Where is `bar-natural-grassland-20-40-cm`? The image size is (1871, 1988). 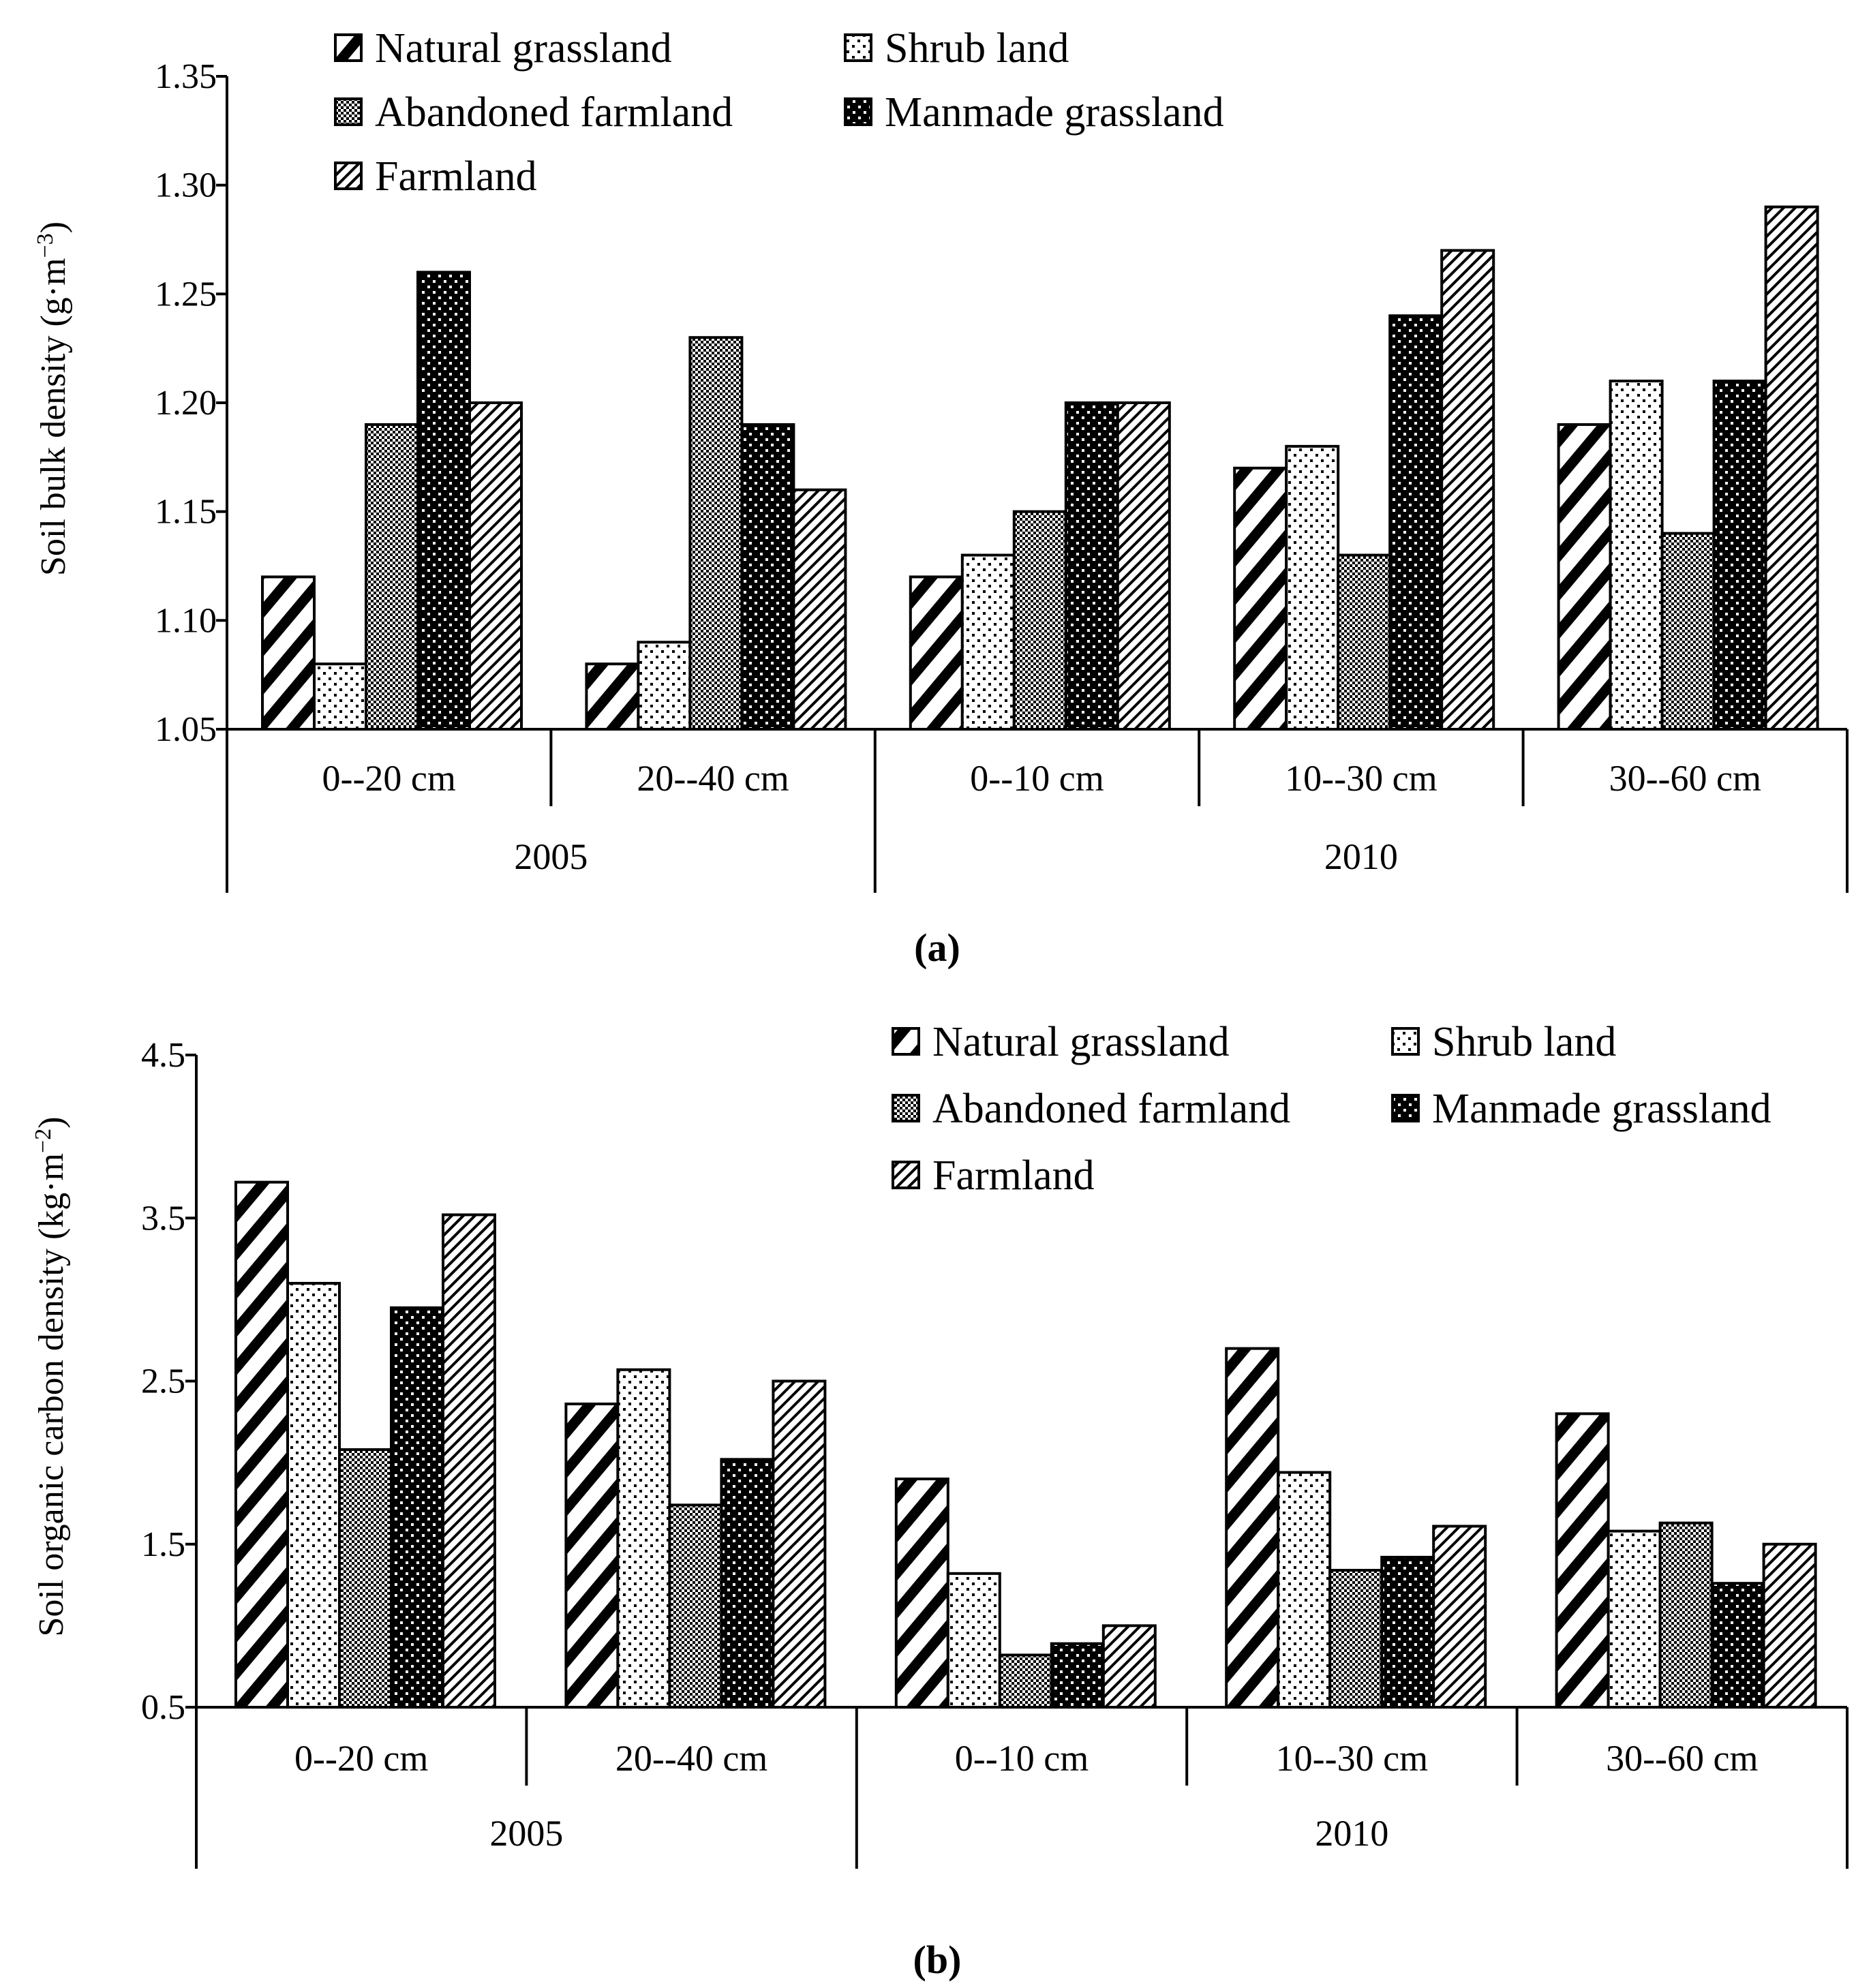
bar-natural-grassland-20-40-cm is located at coordinates (612, 697).